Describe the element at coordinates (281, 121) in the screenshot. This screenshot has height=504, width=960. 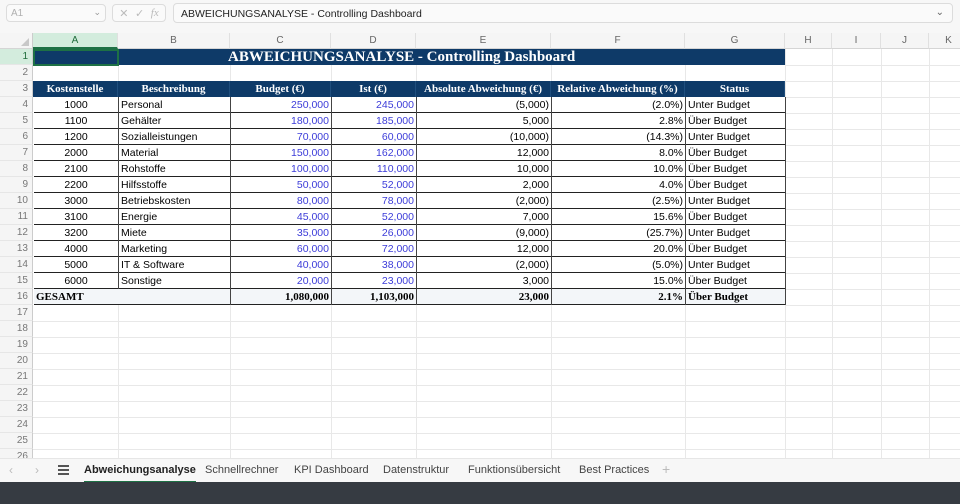
I see `cell-budget: 180,000` at that location.